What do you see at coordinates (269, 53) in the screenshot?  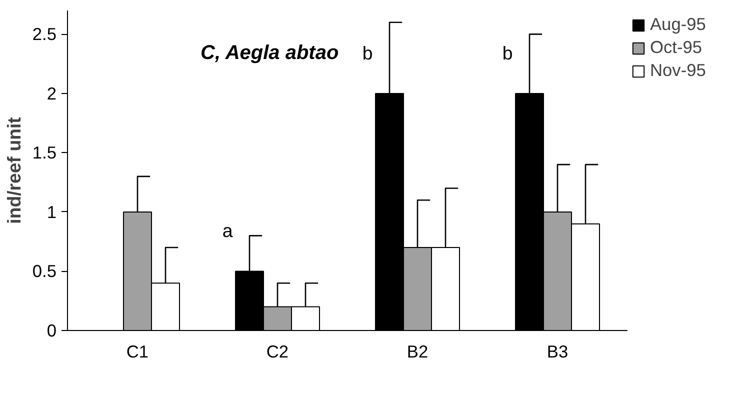 I see `text: C, Aegla abtao` at bounding box center [269, 53].